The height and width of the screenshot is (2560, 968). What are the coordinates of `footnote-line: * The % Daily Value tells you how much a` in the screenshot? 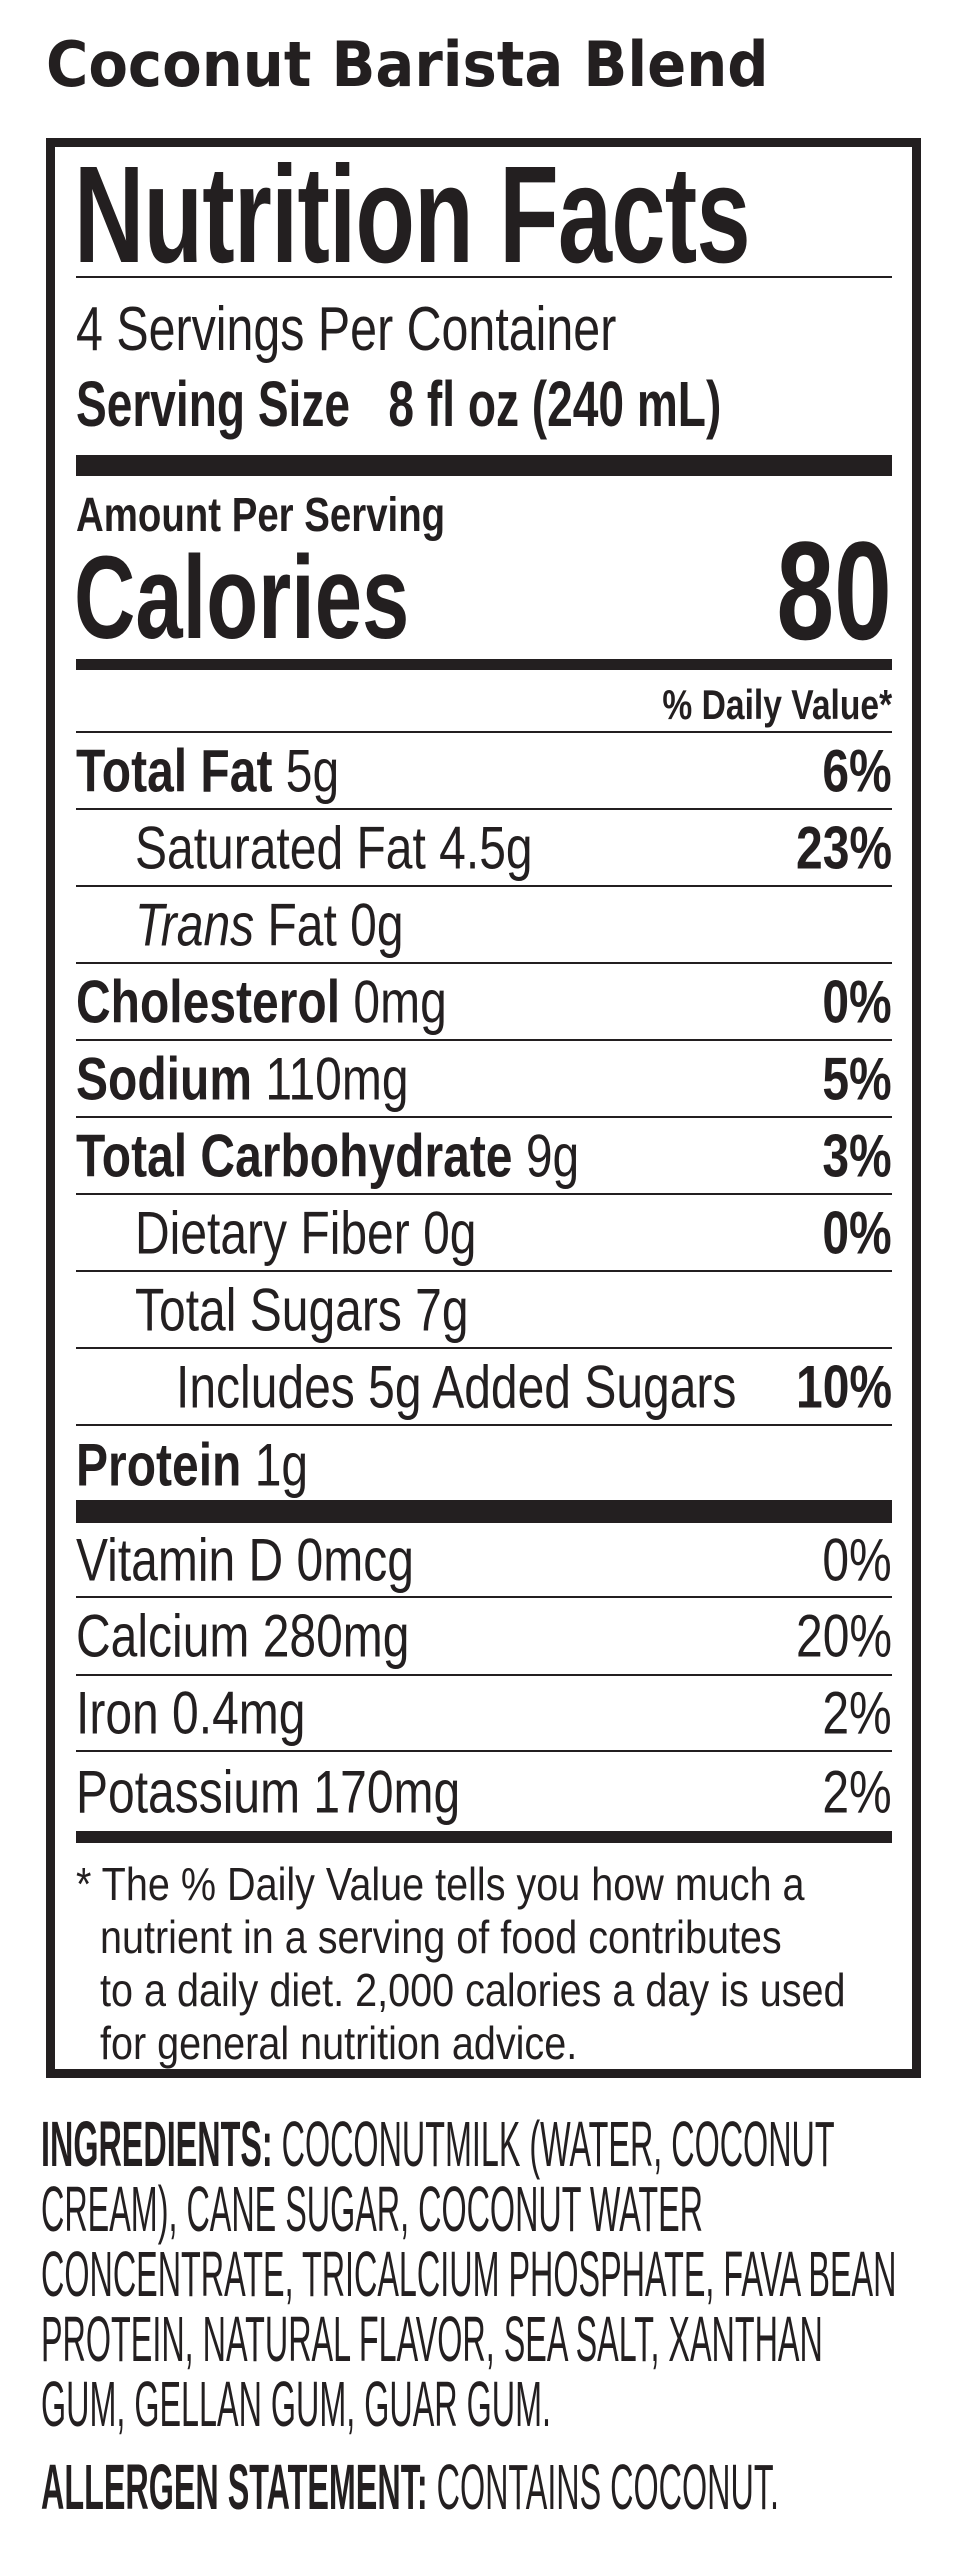 It's located at (440, 1884).